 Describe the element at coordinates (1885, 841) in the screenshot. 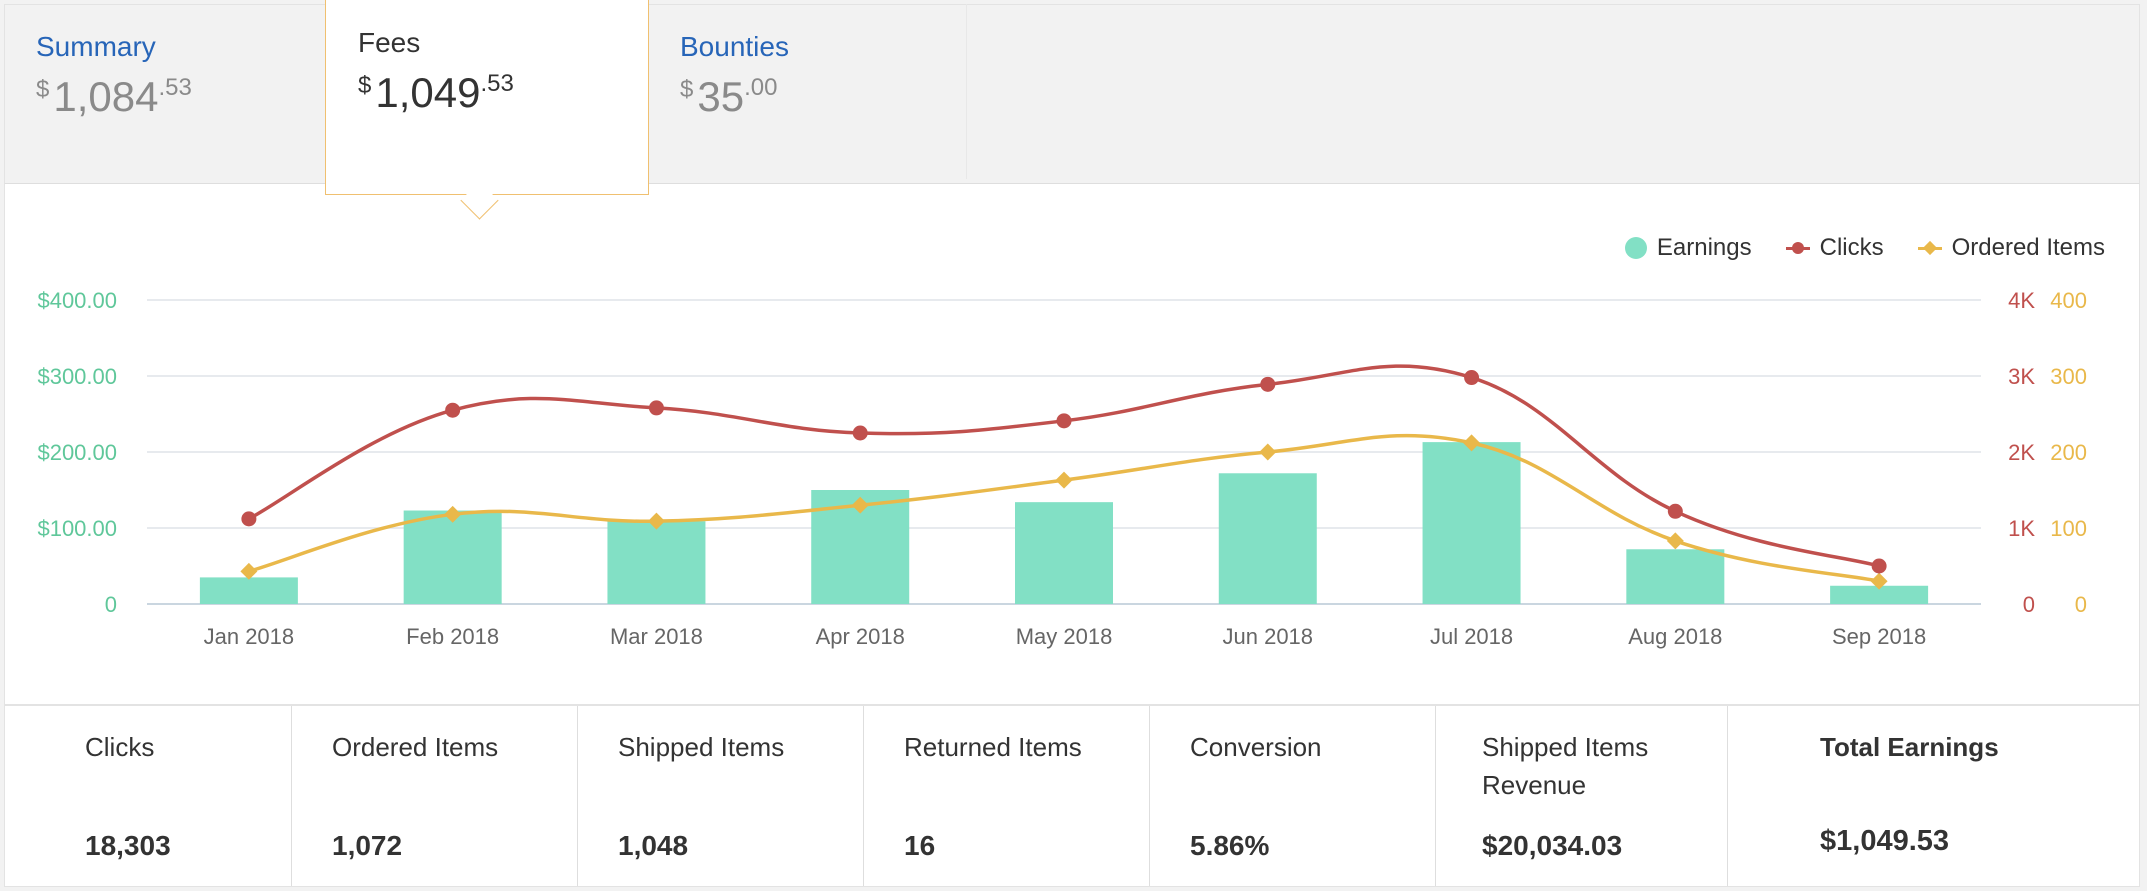

I see `metric-value: $1,049.53` at that location.